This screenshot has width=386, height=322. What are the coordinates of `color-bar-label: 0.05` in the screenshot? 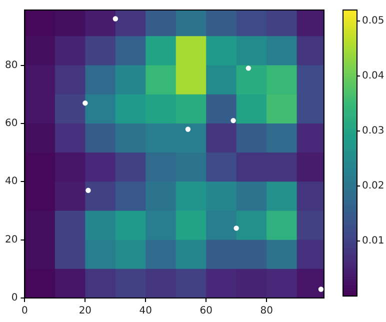 It's located at (373, 21).